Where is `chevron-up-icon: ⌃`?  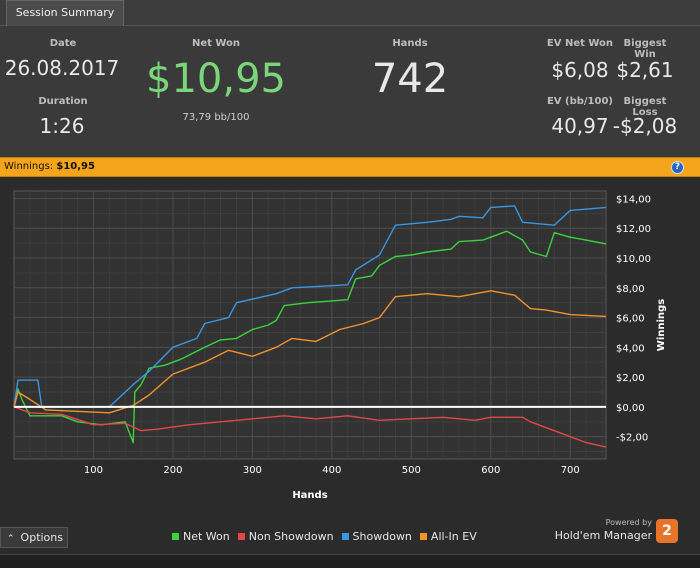
chevron-up-icon: ⌃ is located at coordinates (11, 539).